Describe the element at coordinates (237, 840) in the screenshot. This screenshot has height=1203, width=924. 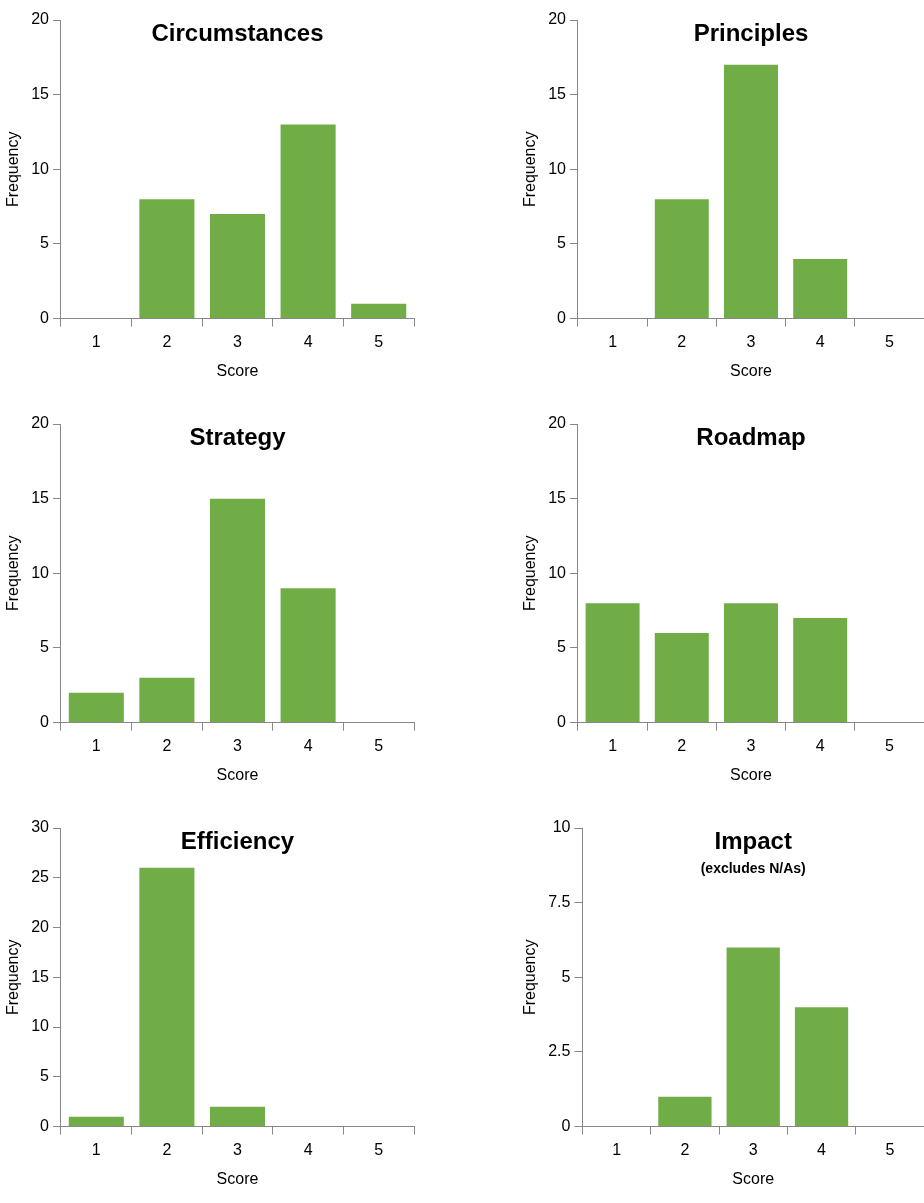
I see `chart-title: Efficiency` at that location.